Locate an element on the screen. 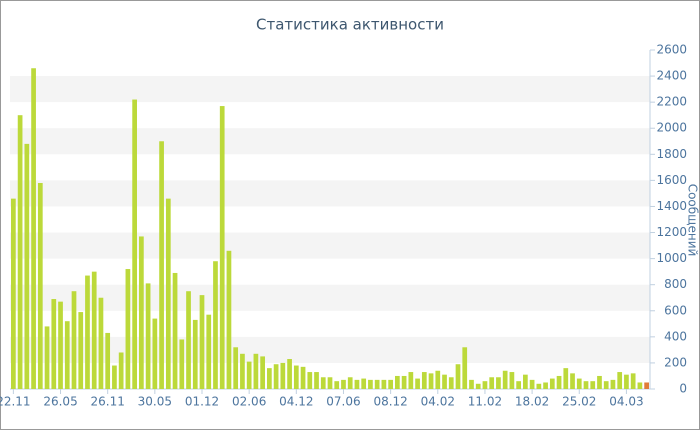 The width and height of the screenshot is (700, 430). x-tick-label: 08.12 is located at coordinates (390, 402).